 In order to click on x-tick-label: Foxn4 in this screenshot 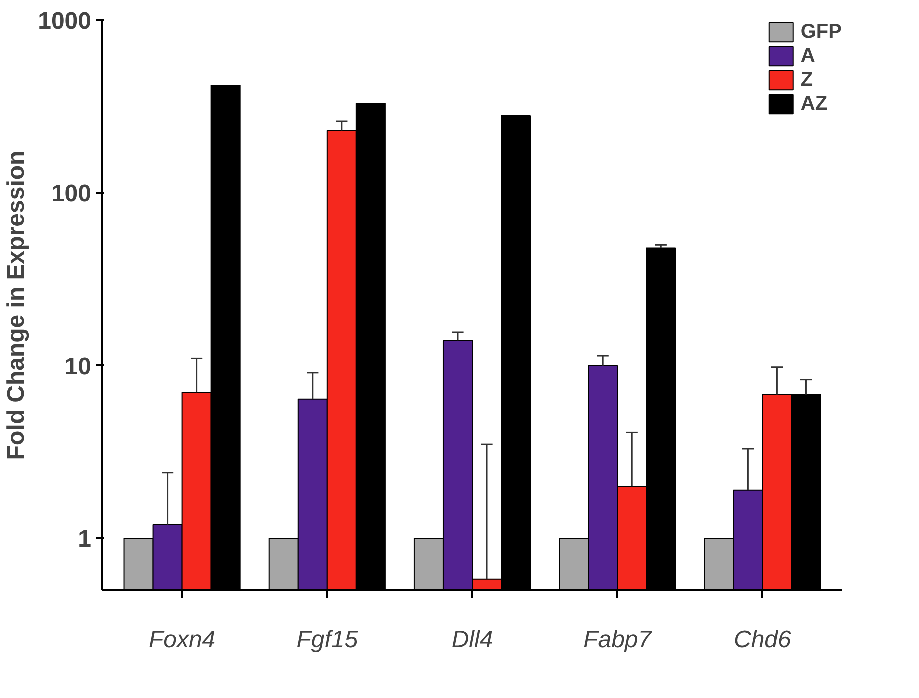, I will do `click(182, 640)`.